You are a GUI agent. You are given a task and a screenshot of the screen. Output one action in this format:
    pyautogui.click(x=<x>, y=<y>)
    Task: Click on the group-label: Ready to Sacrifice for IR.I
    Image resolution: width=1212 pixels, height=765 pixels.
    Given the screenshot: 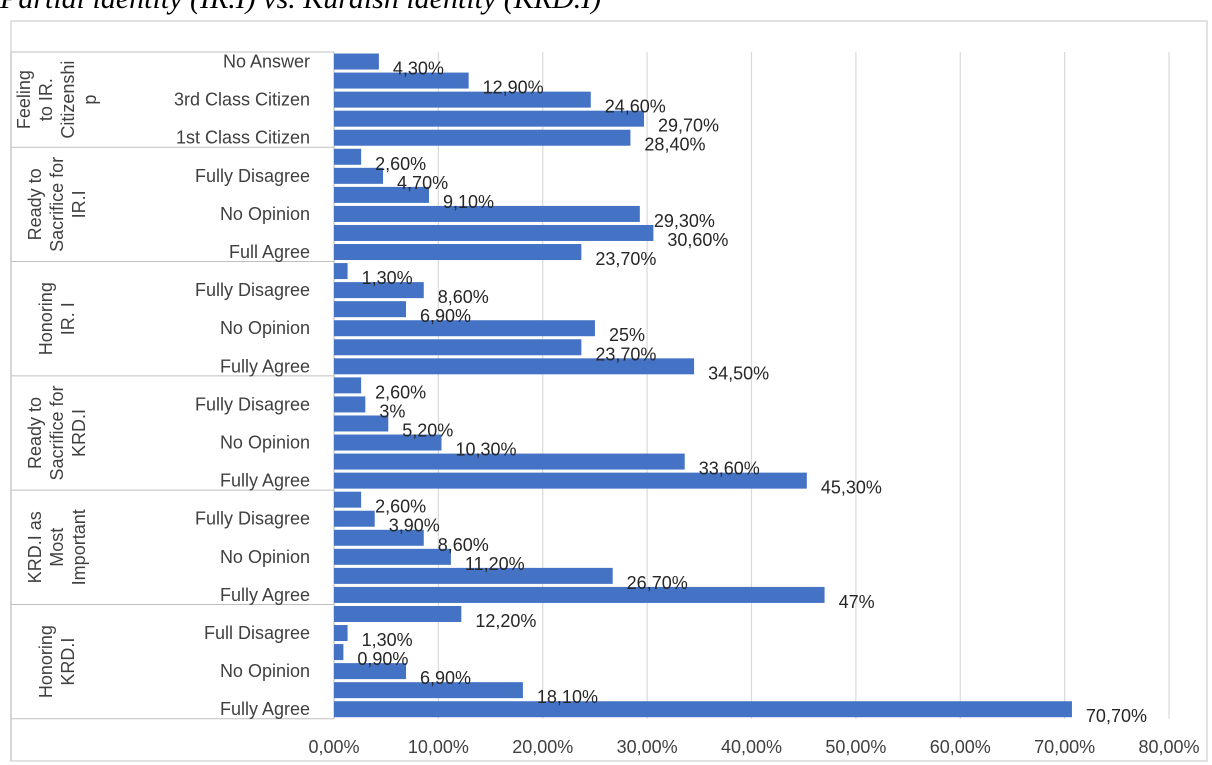 What is the action you would take?
    pyautogui.click(x=57, y=204)
    